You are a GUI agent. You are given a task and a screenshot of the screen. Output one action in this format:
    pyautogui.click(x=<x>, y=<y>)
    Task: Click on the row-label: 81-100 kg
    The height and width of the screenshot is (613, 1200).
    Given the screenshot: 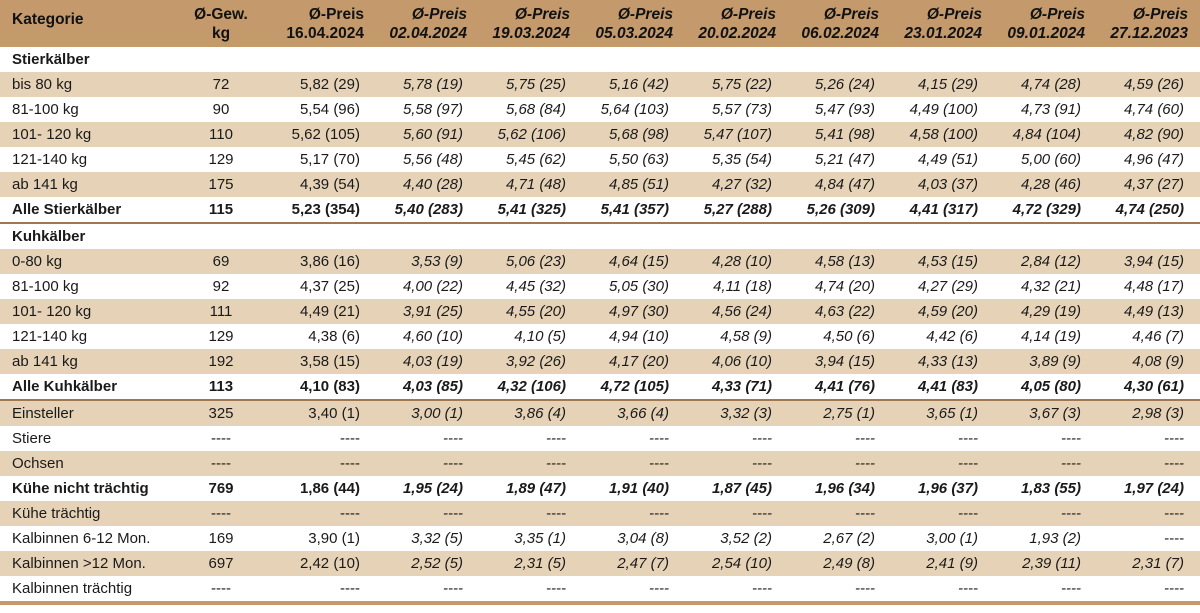 What is the action you would take?
    pyautogui.click(x=85, y=109)
    